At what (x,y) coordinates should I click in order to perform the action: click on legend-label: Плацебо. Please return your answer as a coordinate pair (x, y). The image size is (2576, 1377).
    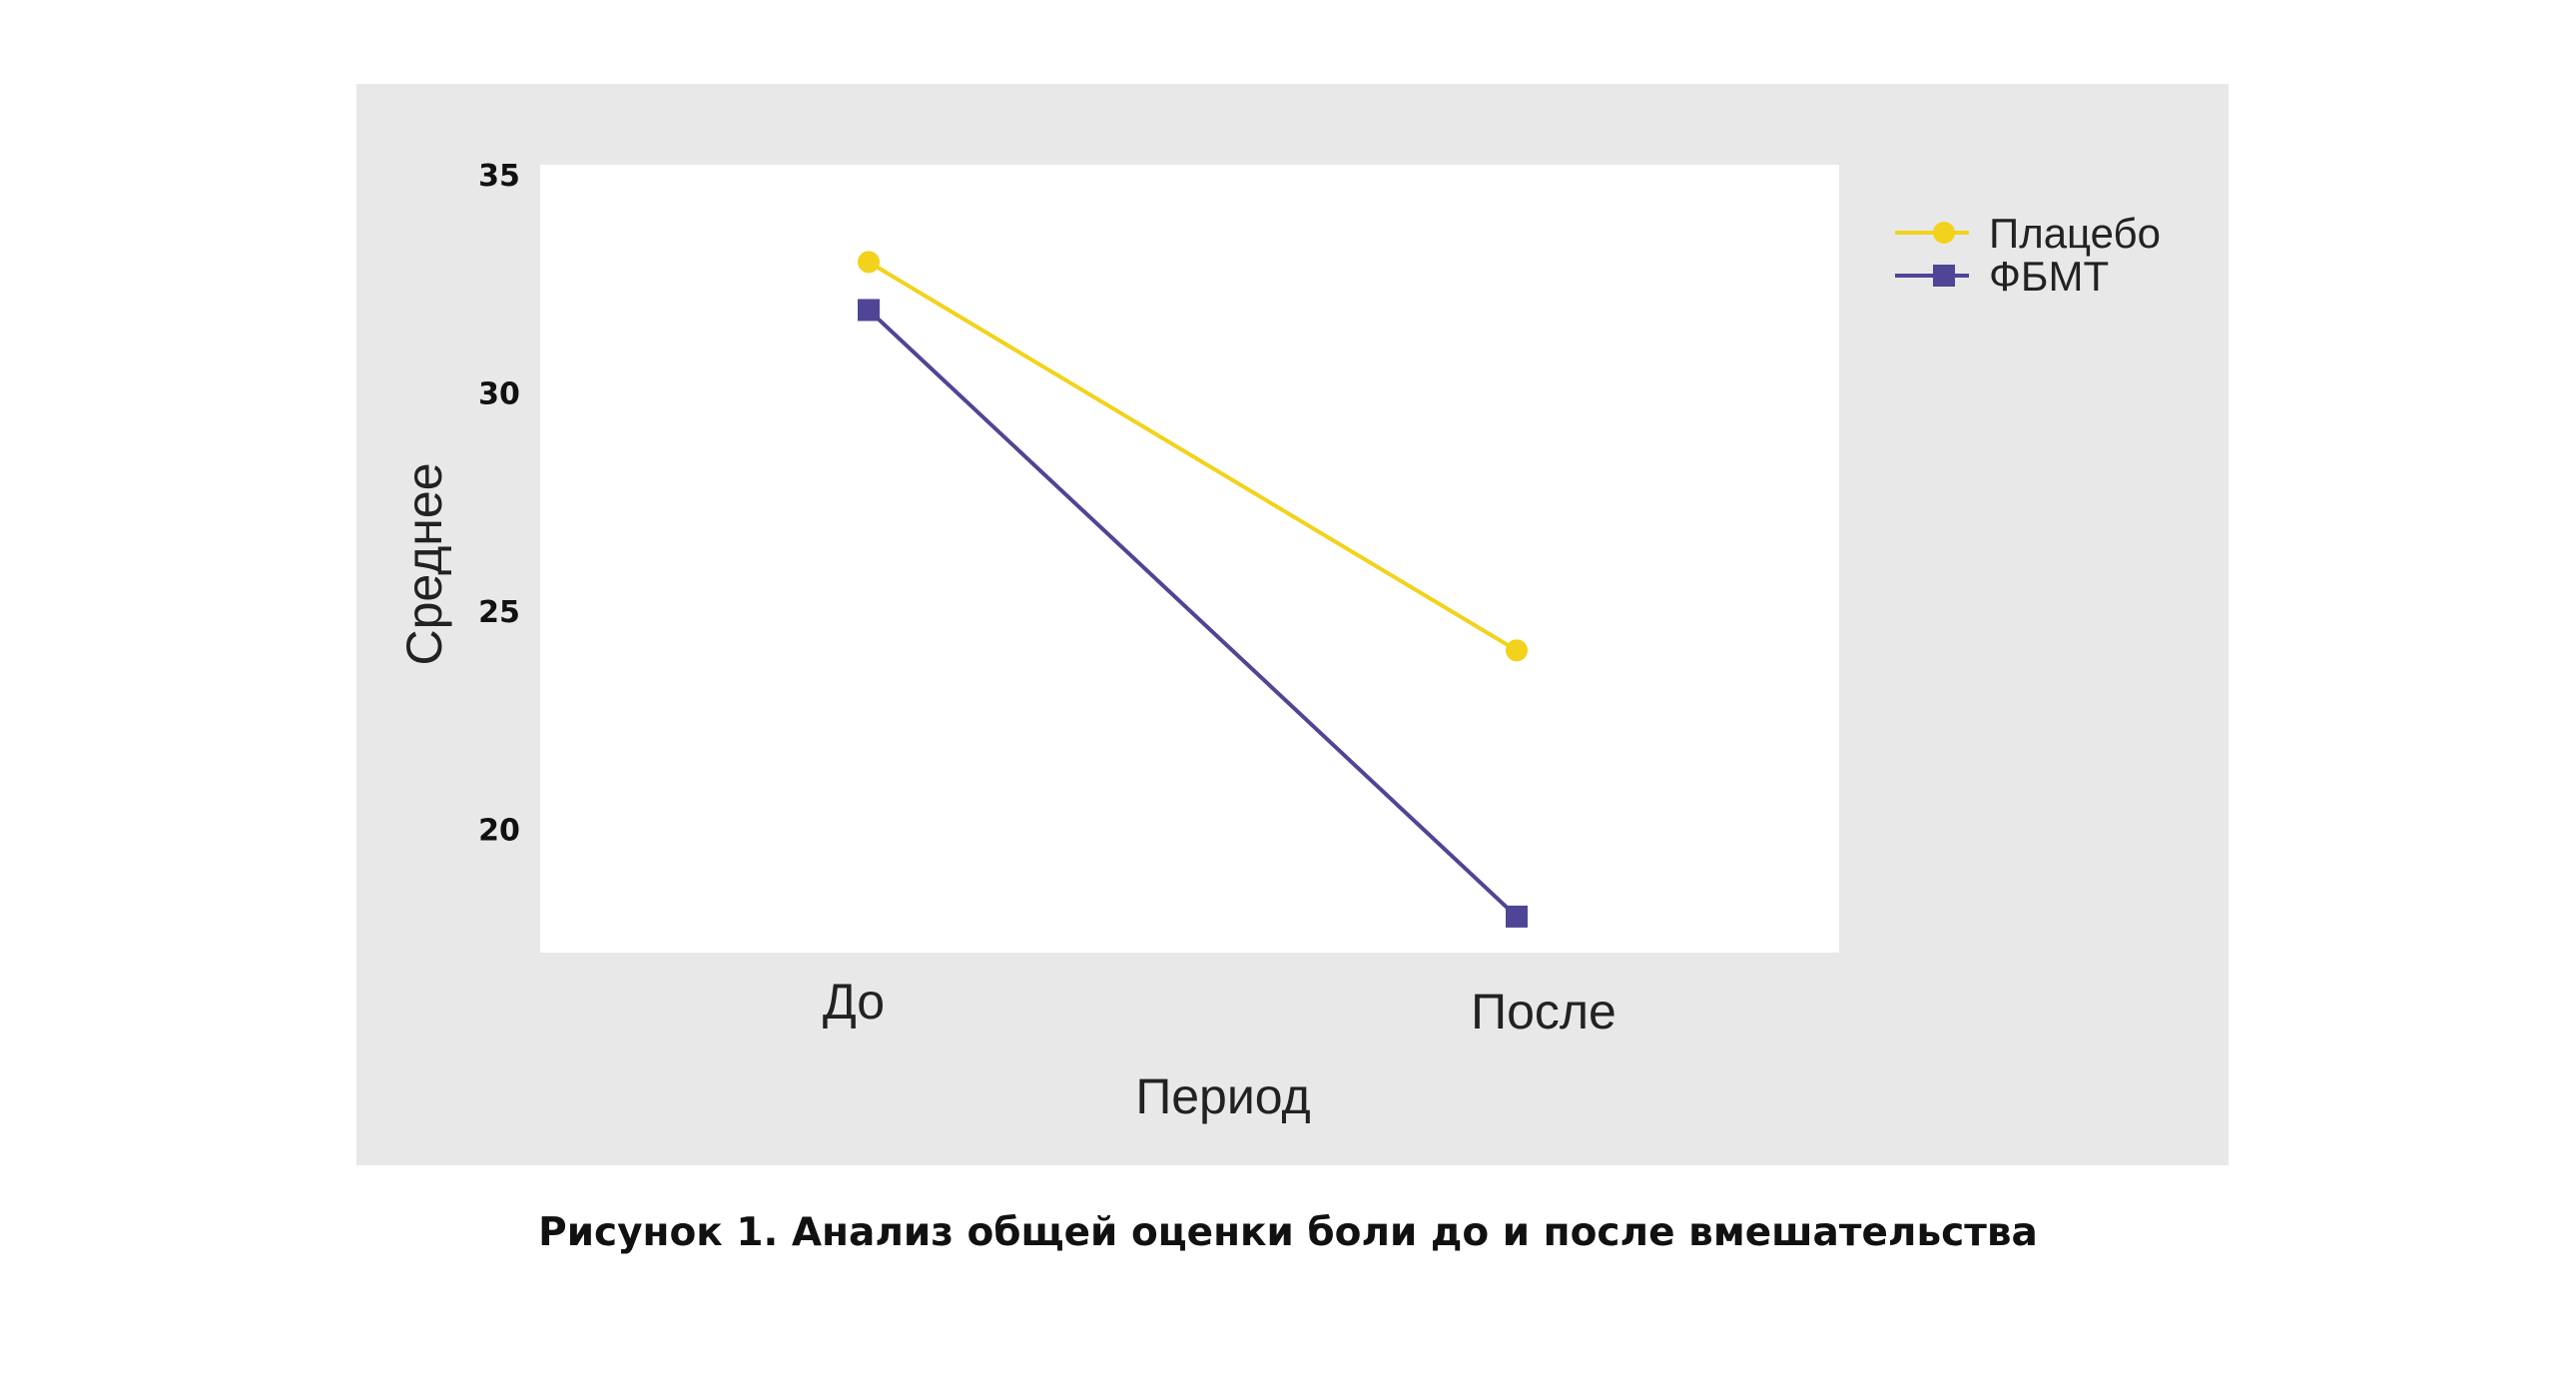
    Looking at the image, I should click on (2075, 233).